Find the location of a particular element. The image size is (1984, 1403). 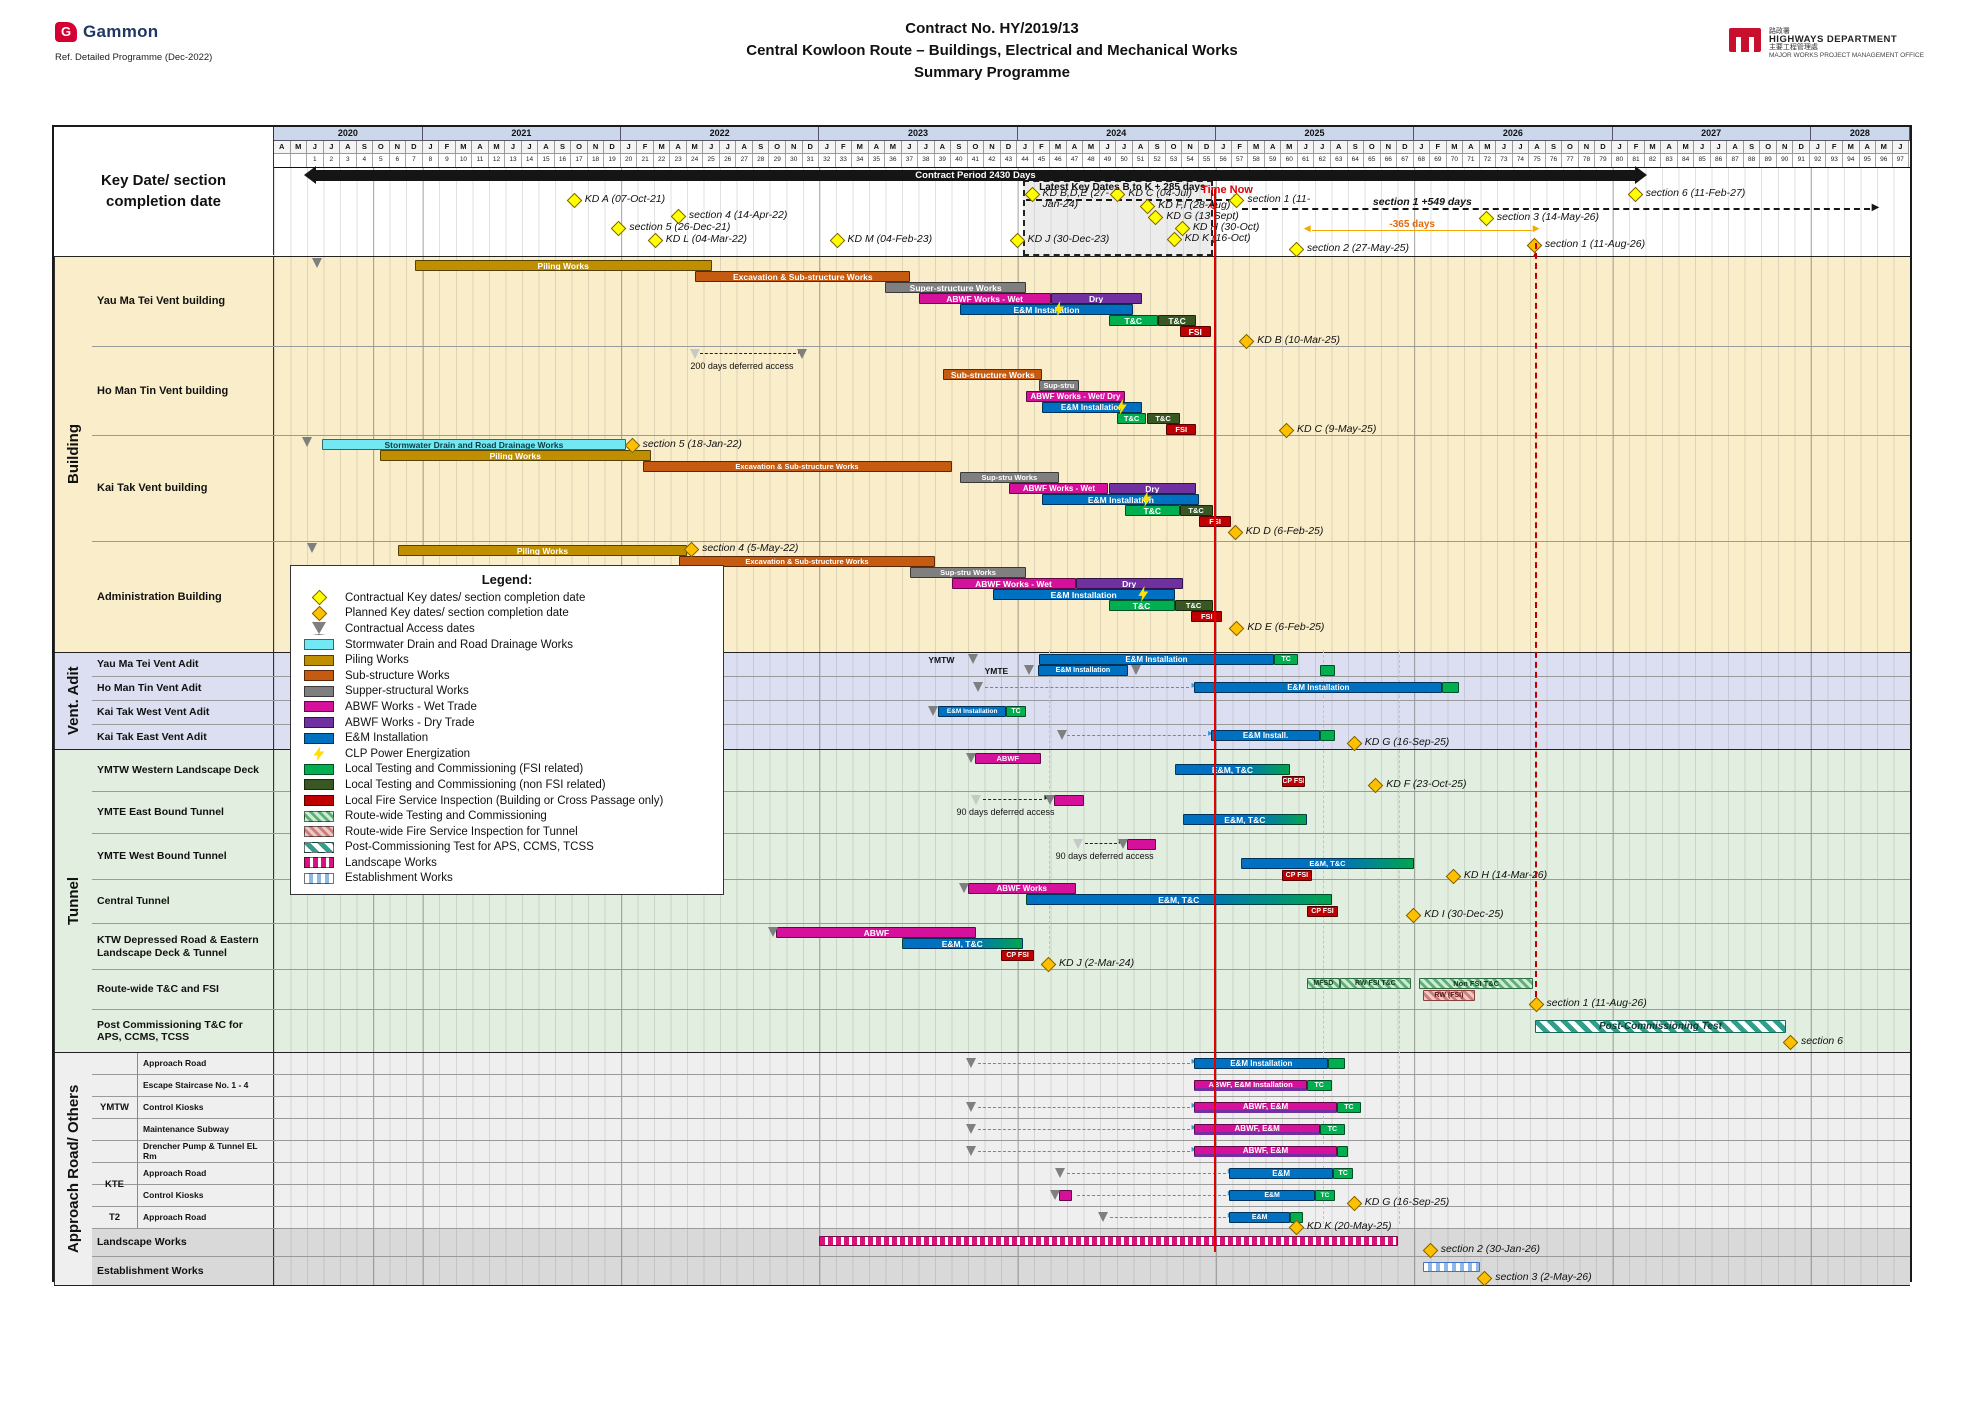

month-number: 81 is located at coordinates (1636, 160).